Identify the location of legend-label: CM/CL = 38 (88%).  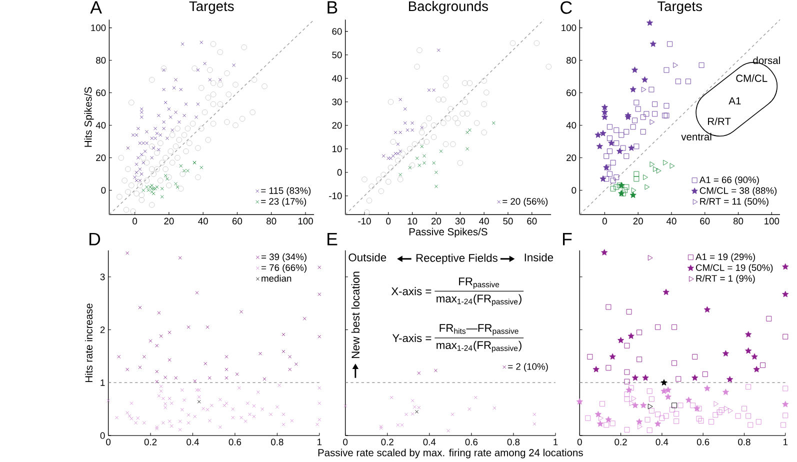
(738, 191).